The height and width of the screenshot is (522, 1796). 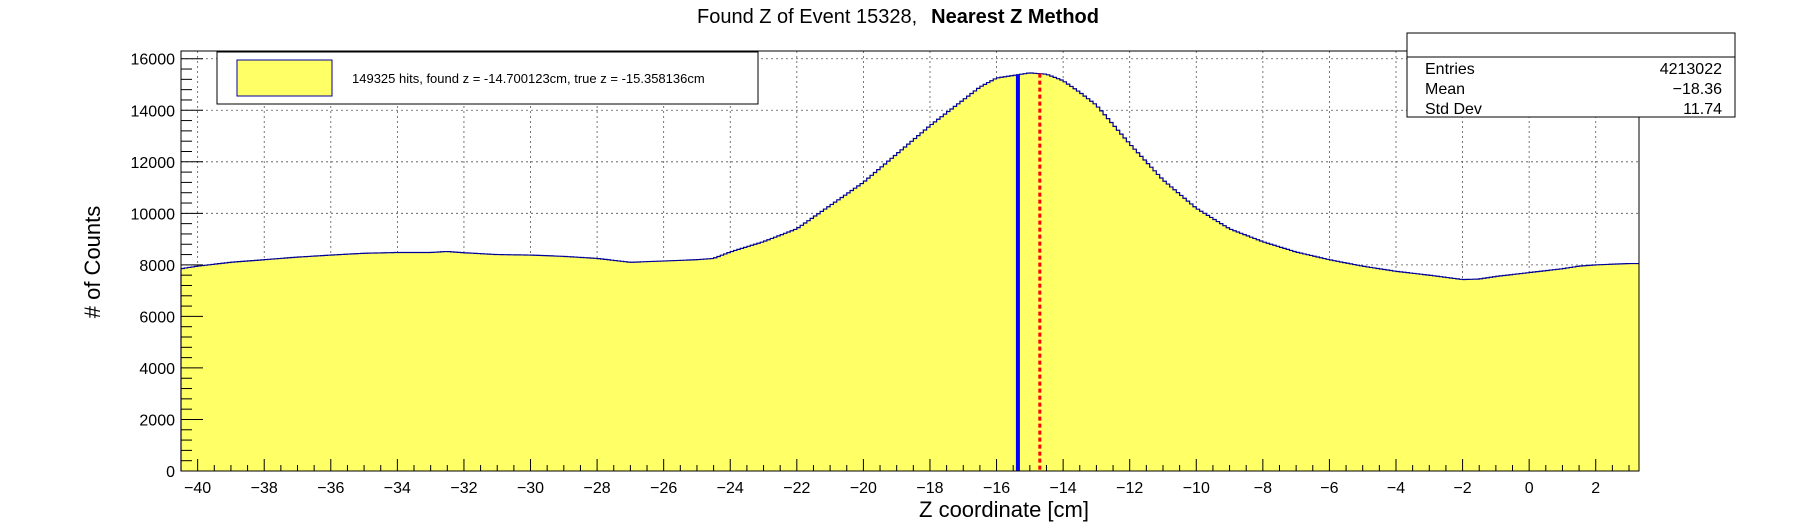 I want to click on y-tick-label: 16000, so click(x=153, y=60).